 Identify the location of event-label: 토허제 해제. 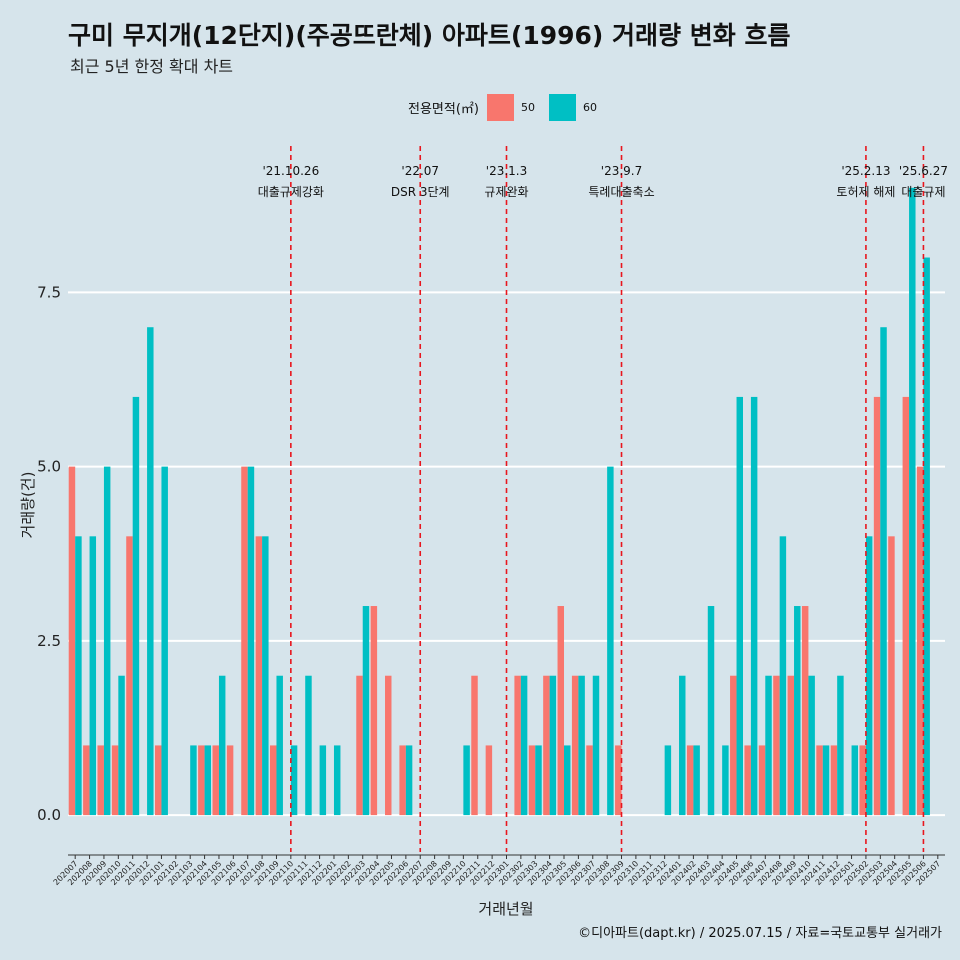
(865, 192).